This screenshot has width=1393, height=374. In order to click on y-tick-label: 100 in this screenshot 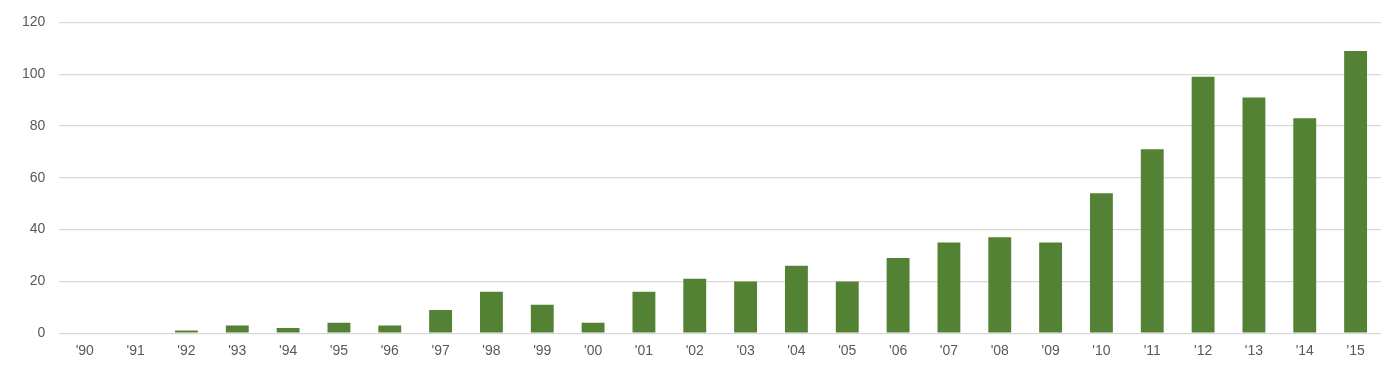, I will do `click(34, 73)`.